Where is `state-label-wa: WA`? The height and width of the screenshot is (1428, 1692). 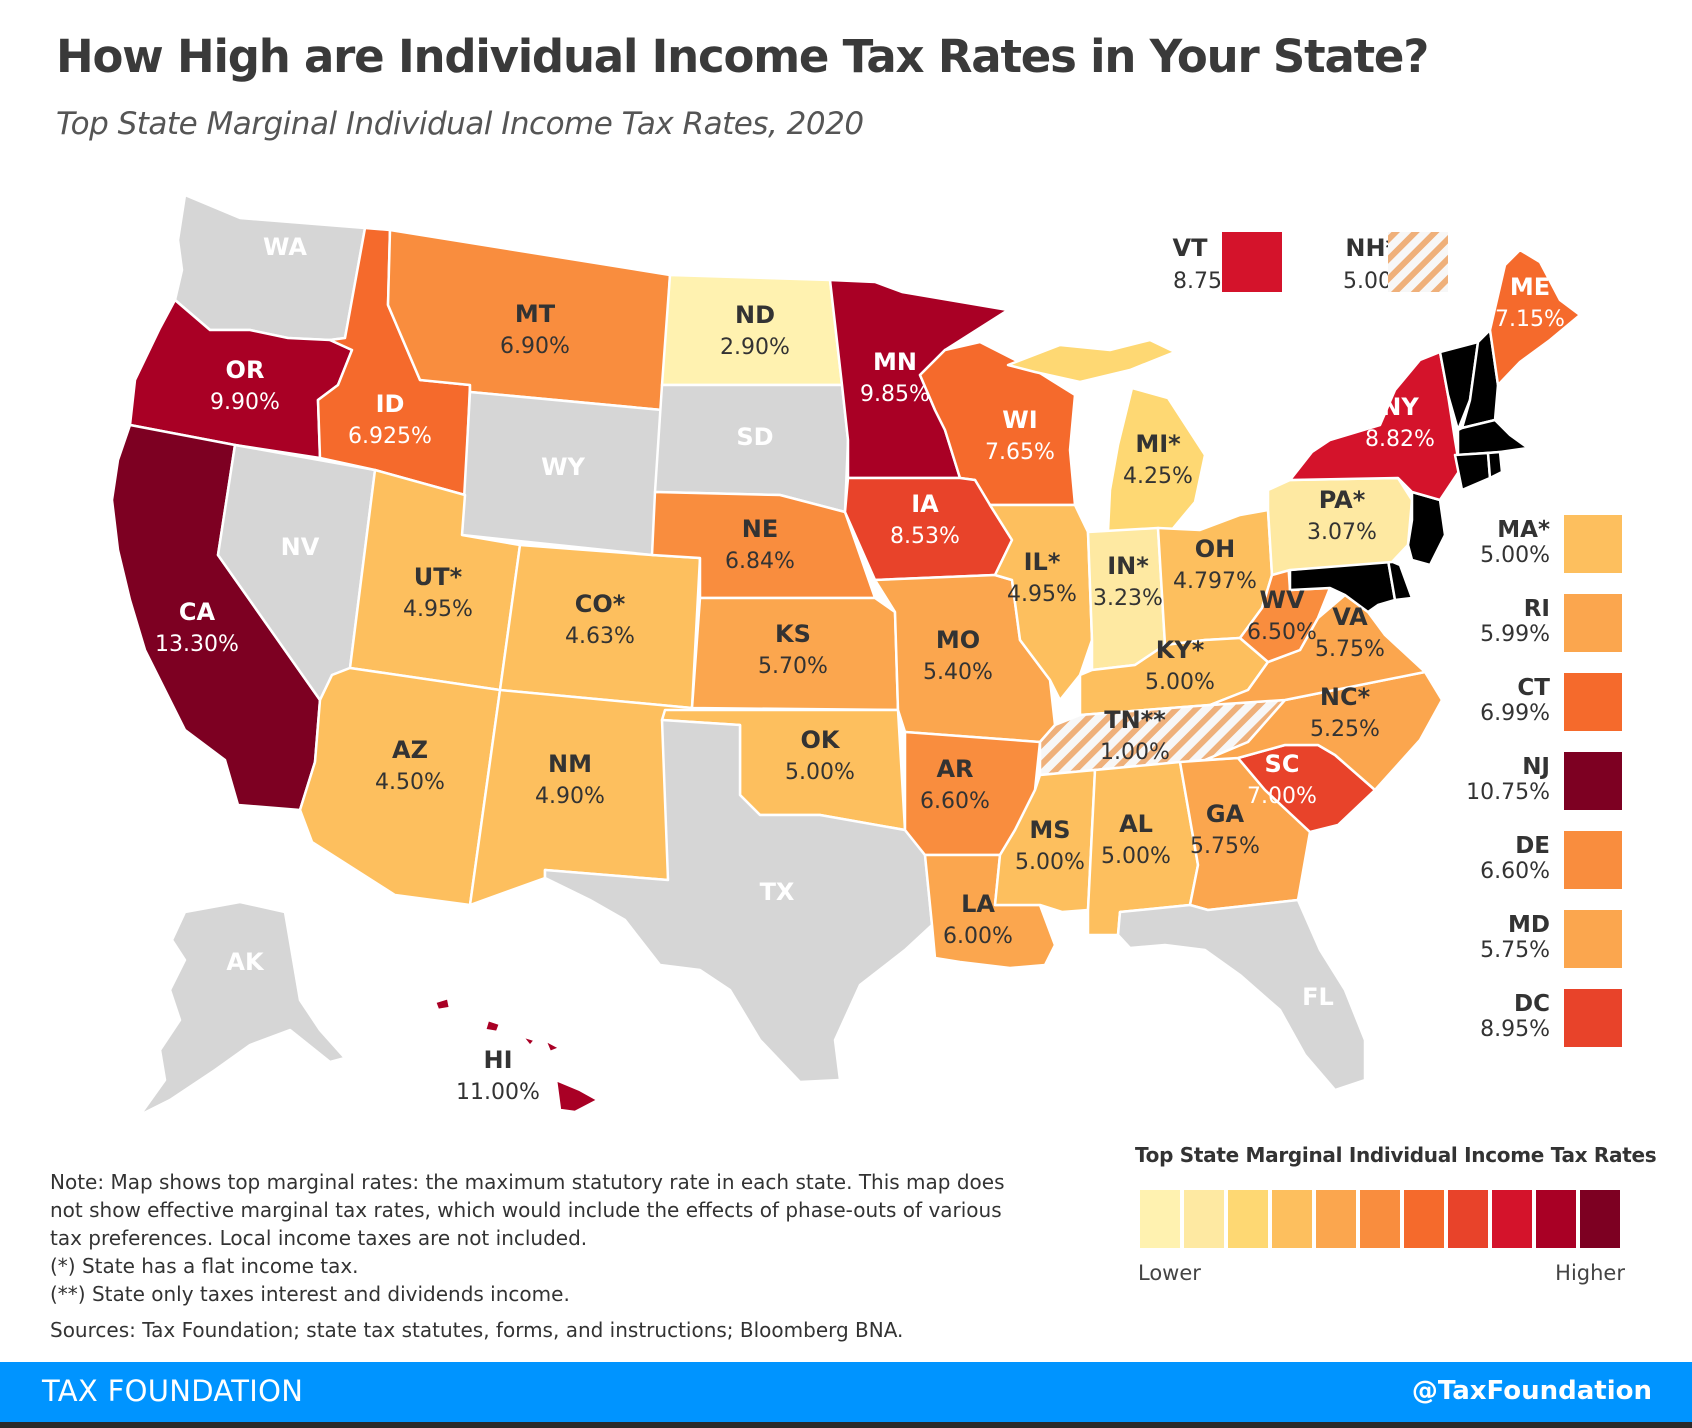 state-label-wa: WA is located at coordinates (285, 247).